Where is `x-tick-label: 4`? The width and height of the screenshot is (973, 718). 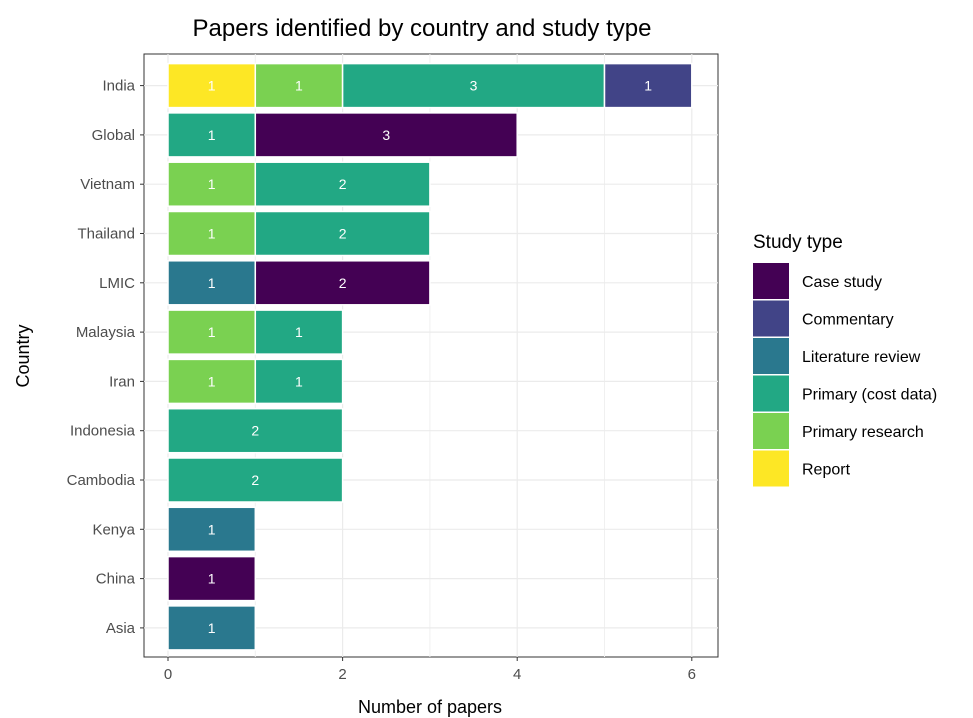 x-tick-label: 4 is located at coordinates (517, 674).